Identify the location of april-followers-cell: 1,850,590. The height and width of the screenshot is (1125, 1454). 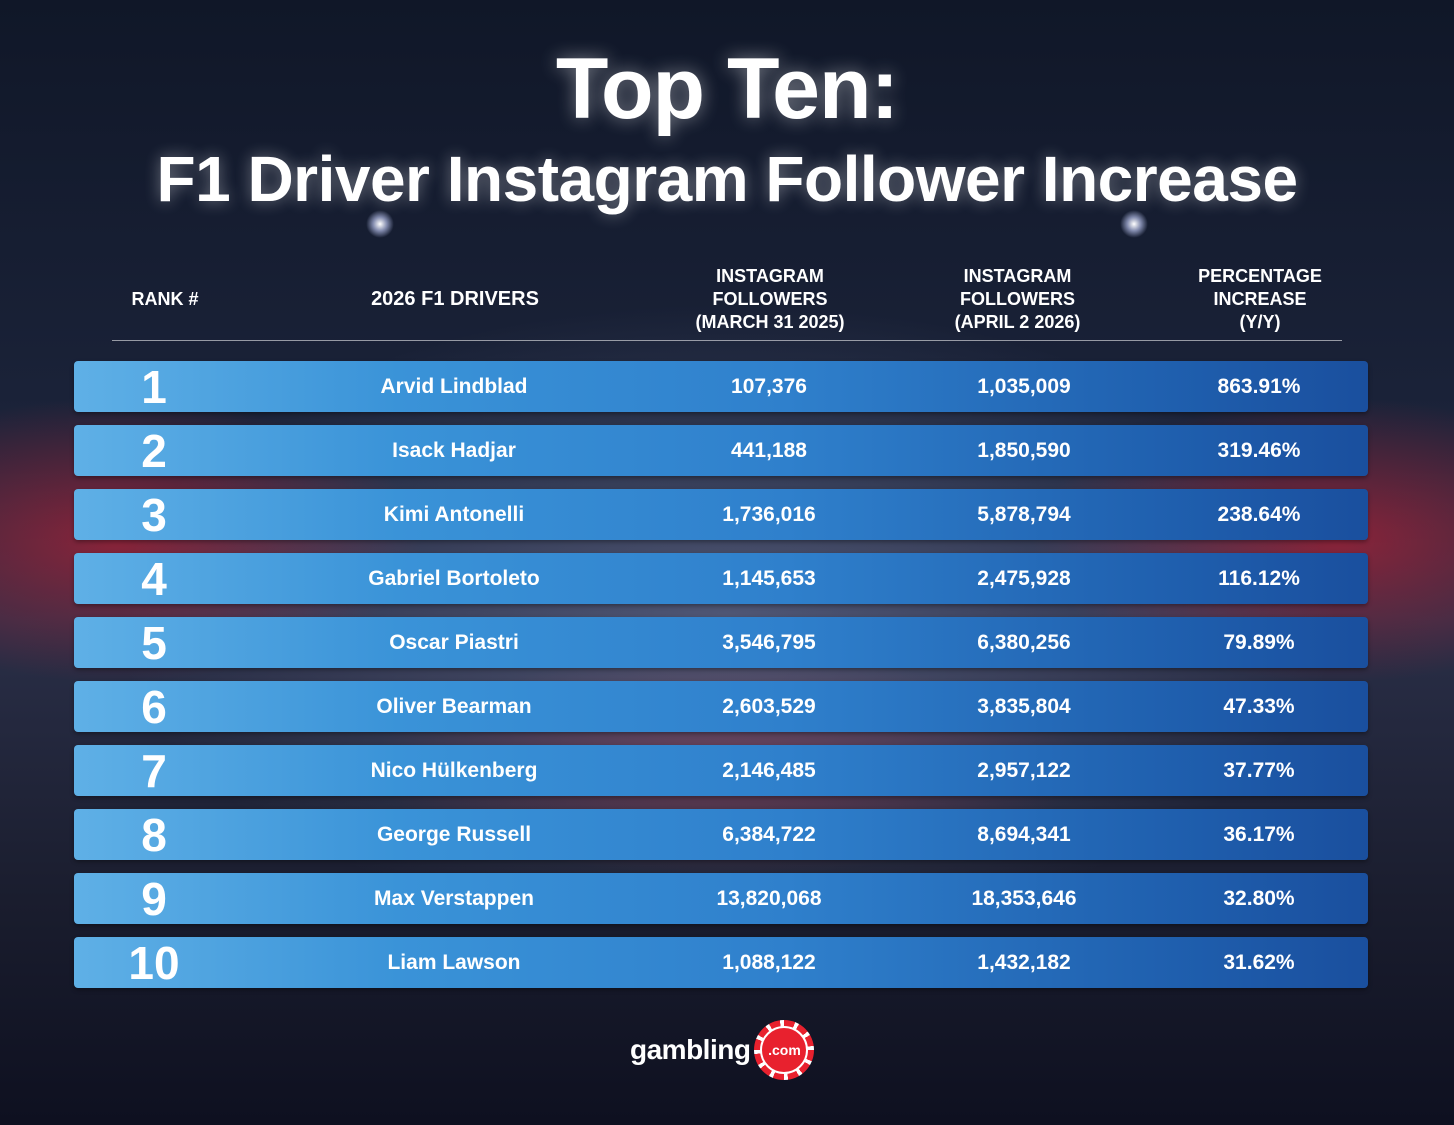
(1024, 450).